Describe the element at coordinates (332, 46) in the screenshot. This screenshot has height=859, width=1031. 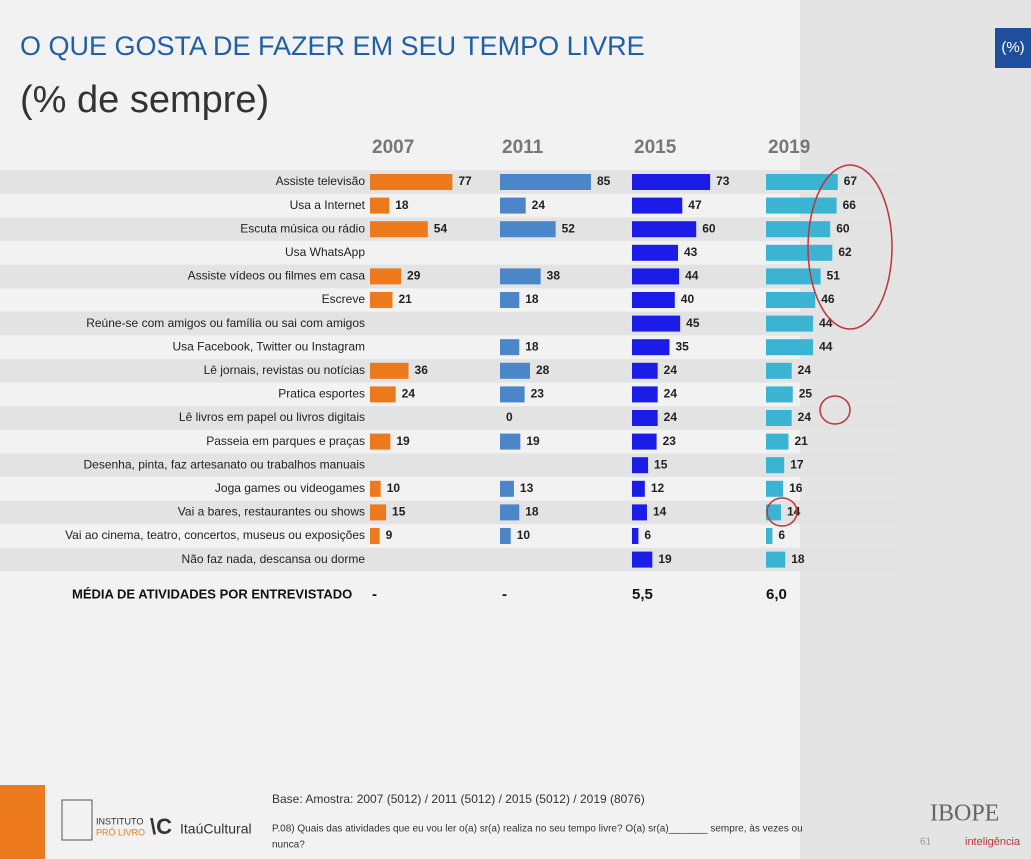
I see `chart-title: O QUE GOSTA DE FAZER EM SEU TEMPO LIVRE` at that location.